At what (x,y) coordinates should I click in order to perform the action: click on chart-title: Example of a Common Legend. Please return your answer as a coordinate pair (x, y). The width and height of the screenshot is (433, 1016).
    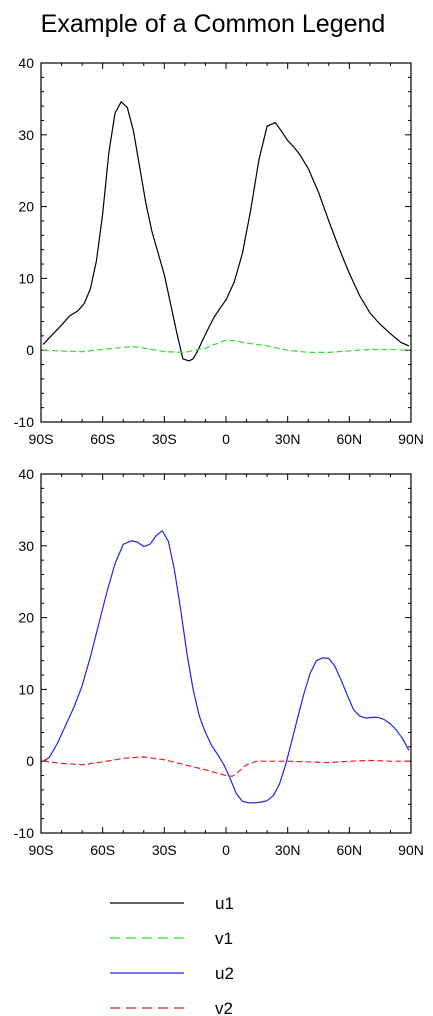
    Looking at the image, I should click on (213, 24).